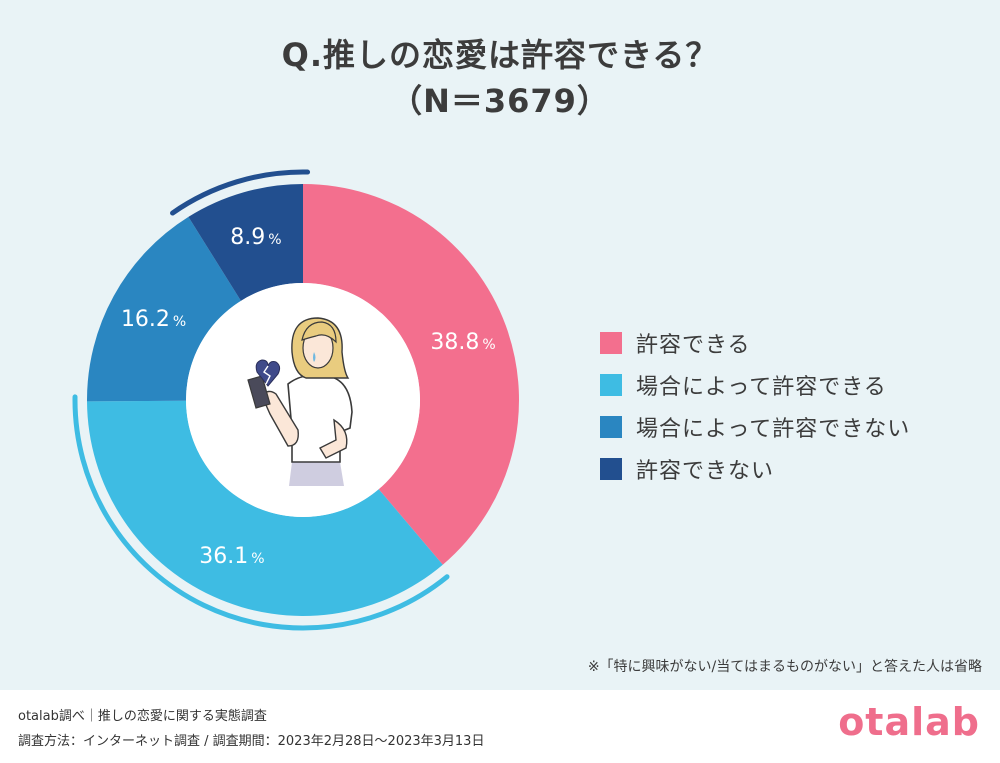  I want to click on legend-label: 場合によって許容できる, so click(761, 387).